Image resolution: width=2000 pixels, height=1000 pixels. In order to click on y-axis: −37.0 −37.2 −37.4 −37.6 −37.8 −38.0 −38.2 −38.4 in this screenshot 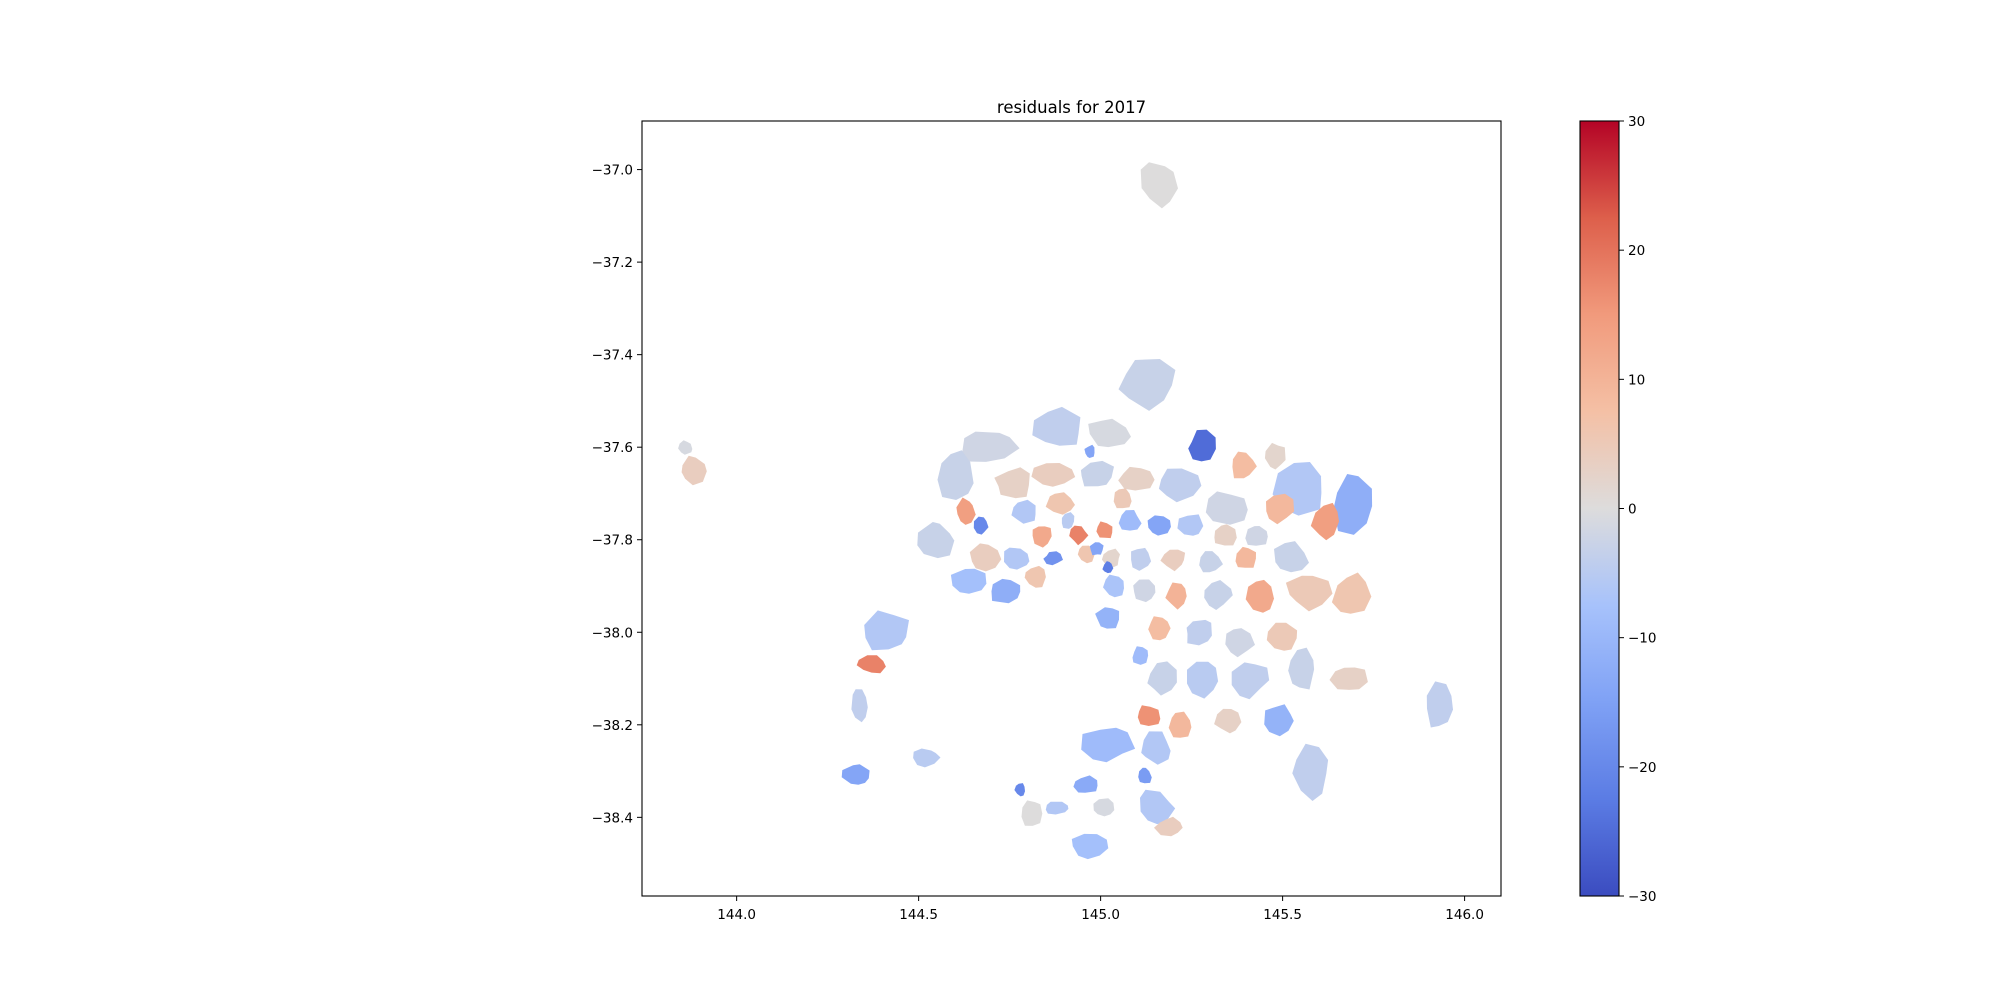, I will do `click(617, 494)`.